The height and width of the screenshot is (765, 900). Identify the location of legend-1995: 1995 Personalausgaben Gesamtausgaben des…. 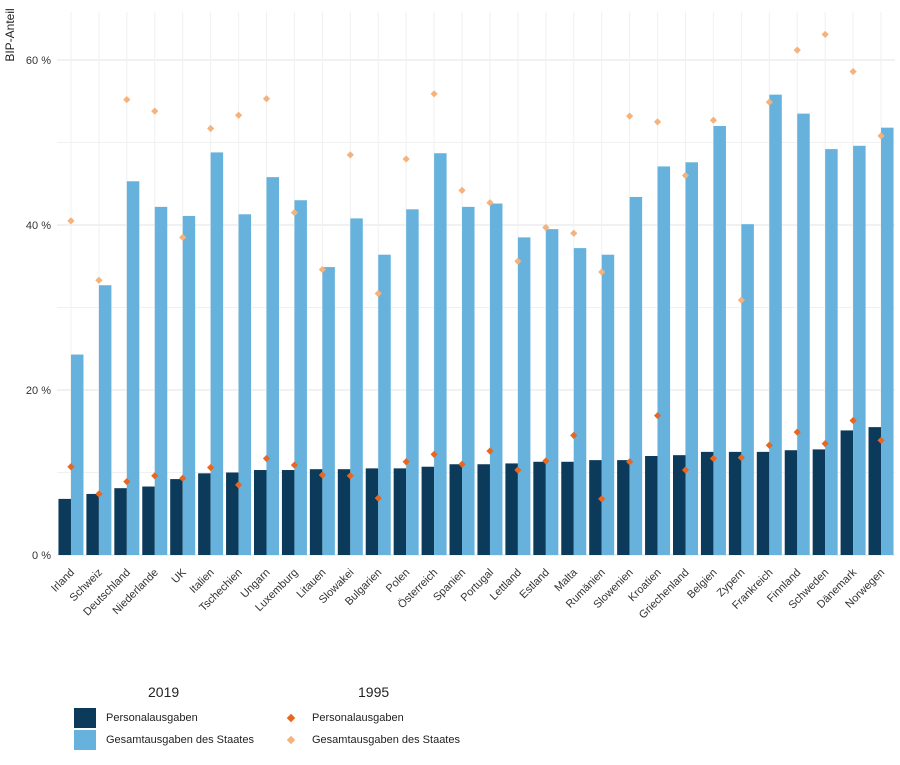
(370, 717).